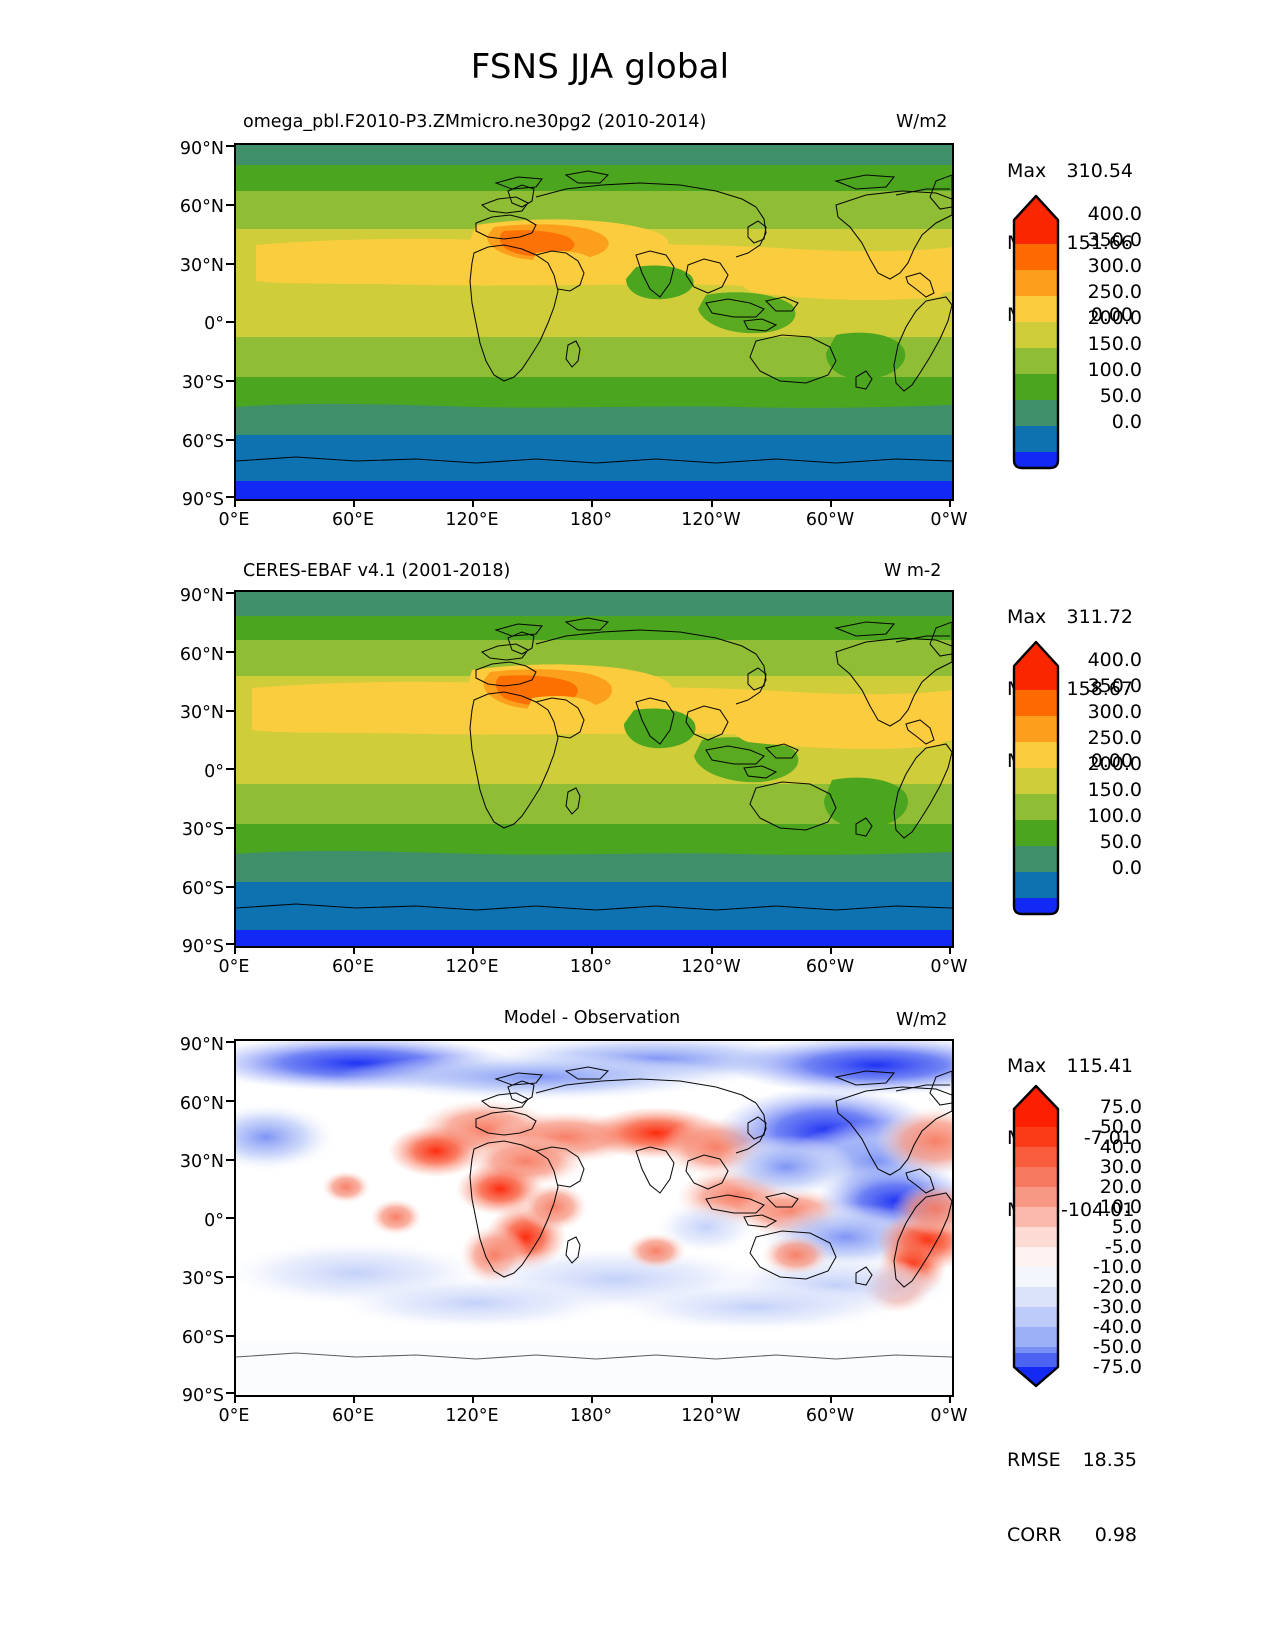  I want to click on ylabel-60s-model: 60°S, so click(202, 442).